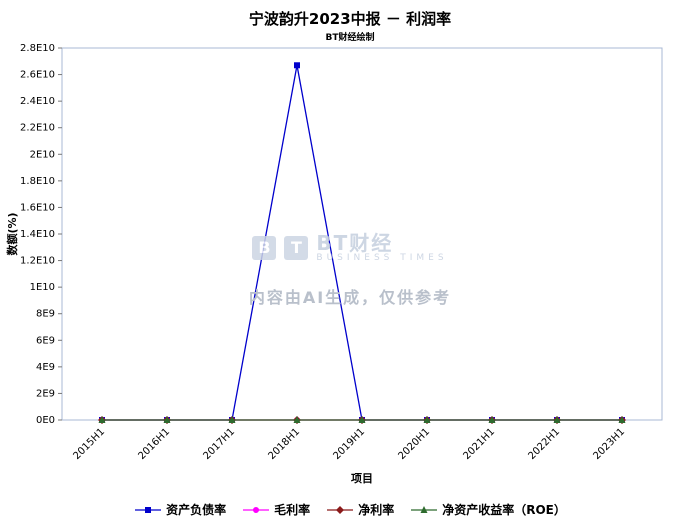 This screenshot has height=524, width=700. Describe the element at coordinates (45, 340) in the screenshot. I see `svg-text: 6E9` at that location.